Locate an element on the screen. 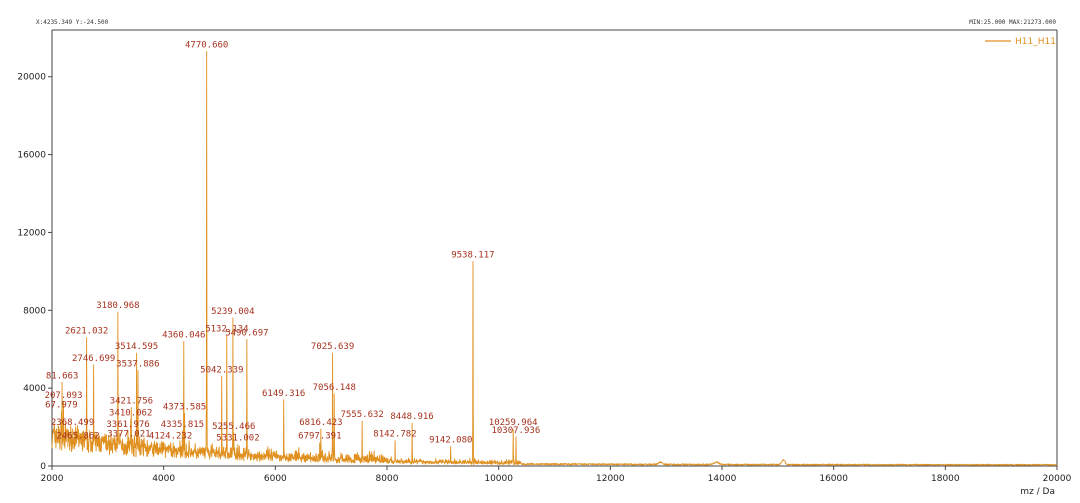 The width and height of the screenshot is (1080, 503). peak-label: 4335.815 is located at coordinates (182, 425).